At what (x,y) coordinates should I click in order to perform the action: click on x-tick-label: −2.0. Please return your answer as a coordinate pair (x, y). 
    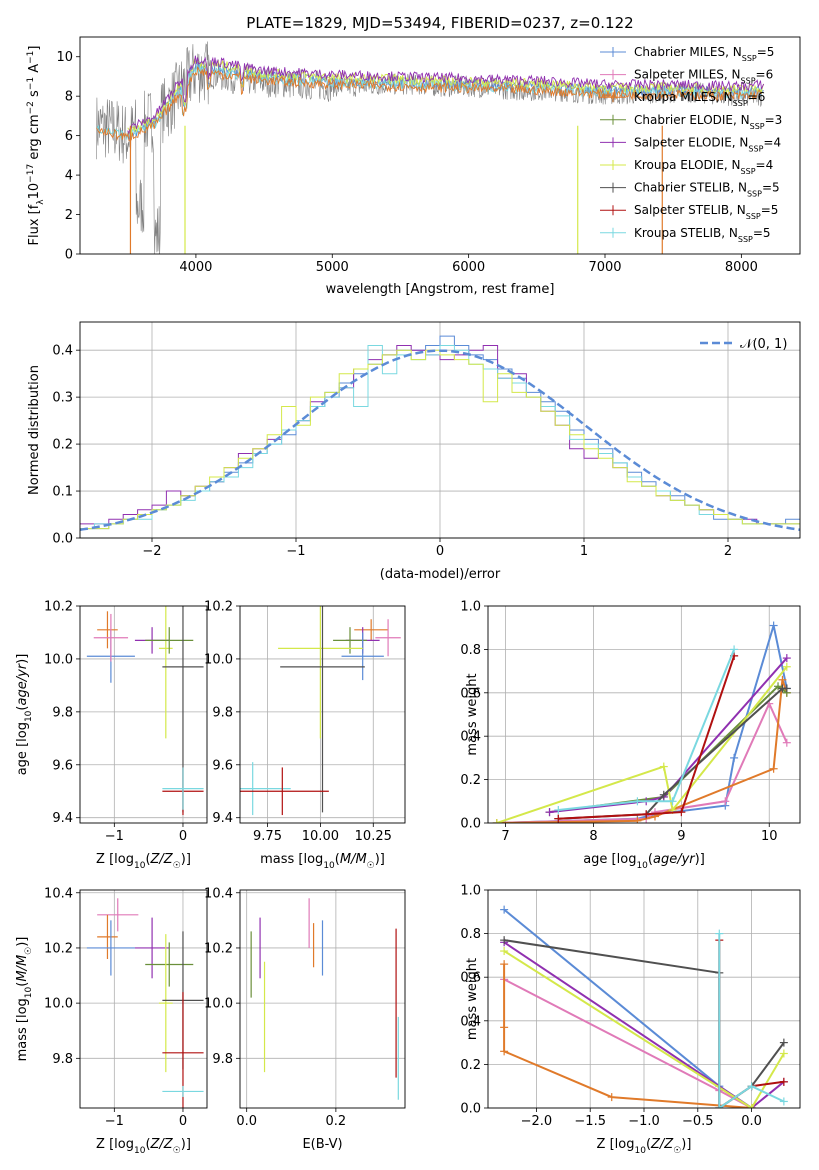
    Looking at the image, I should click on (537, 1121).